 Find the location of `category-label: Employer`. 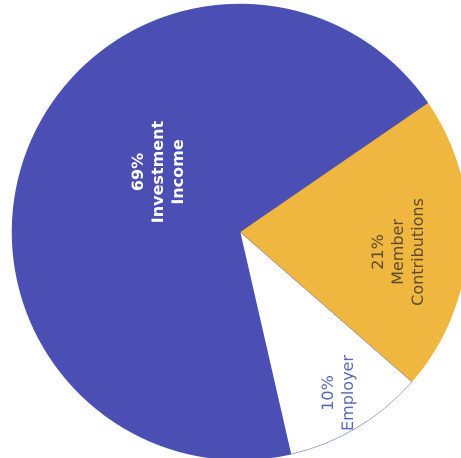

category-label: Employer is located at coordinates (347, 393).